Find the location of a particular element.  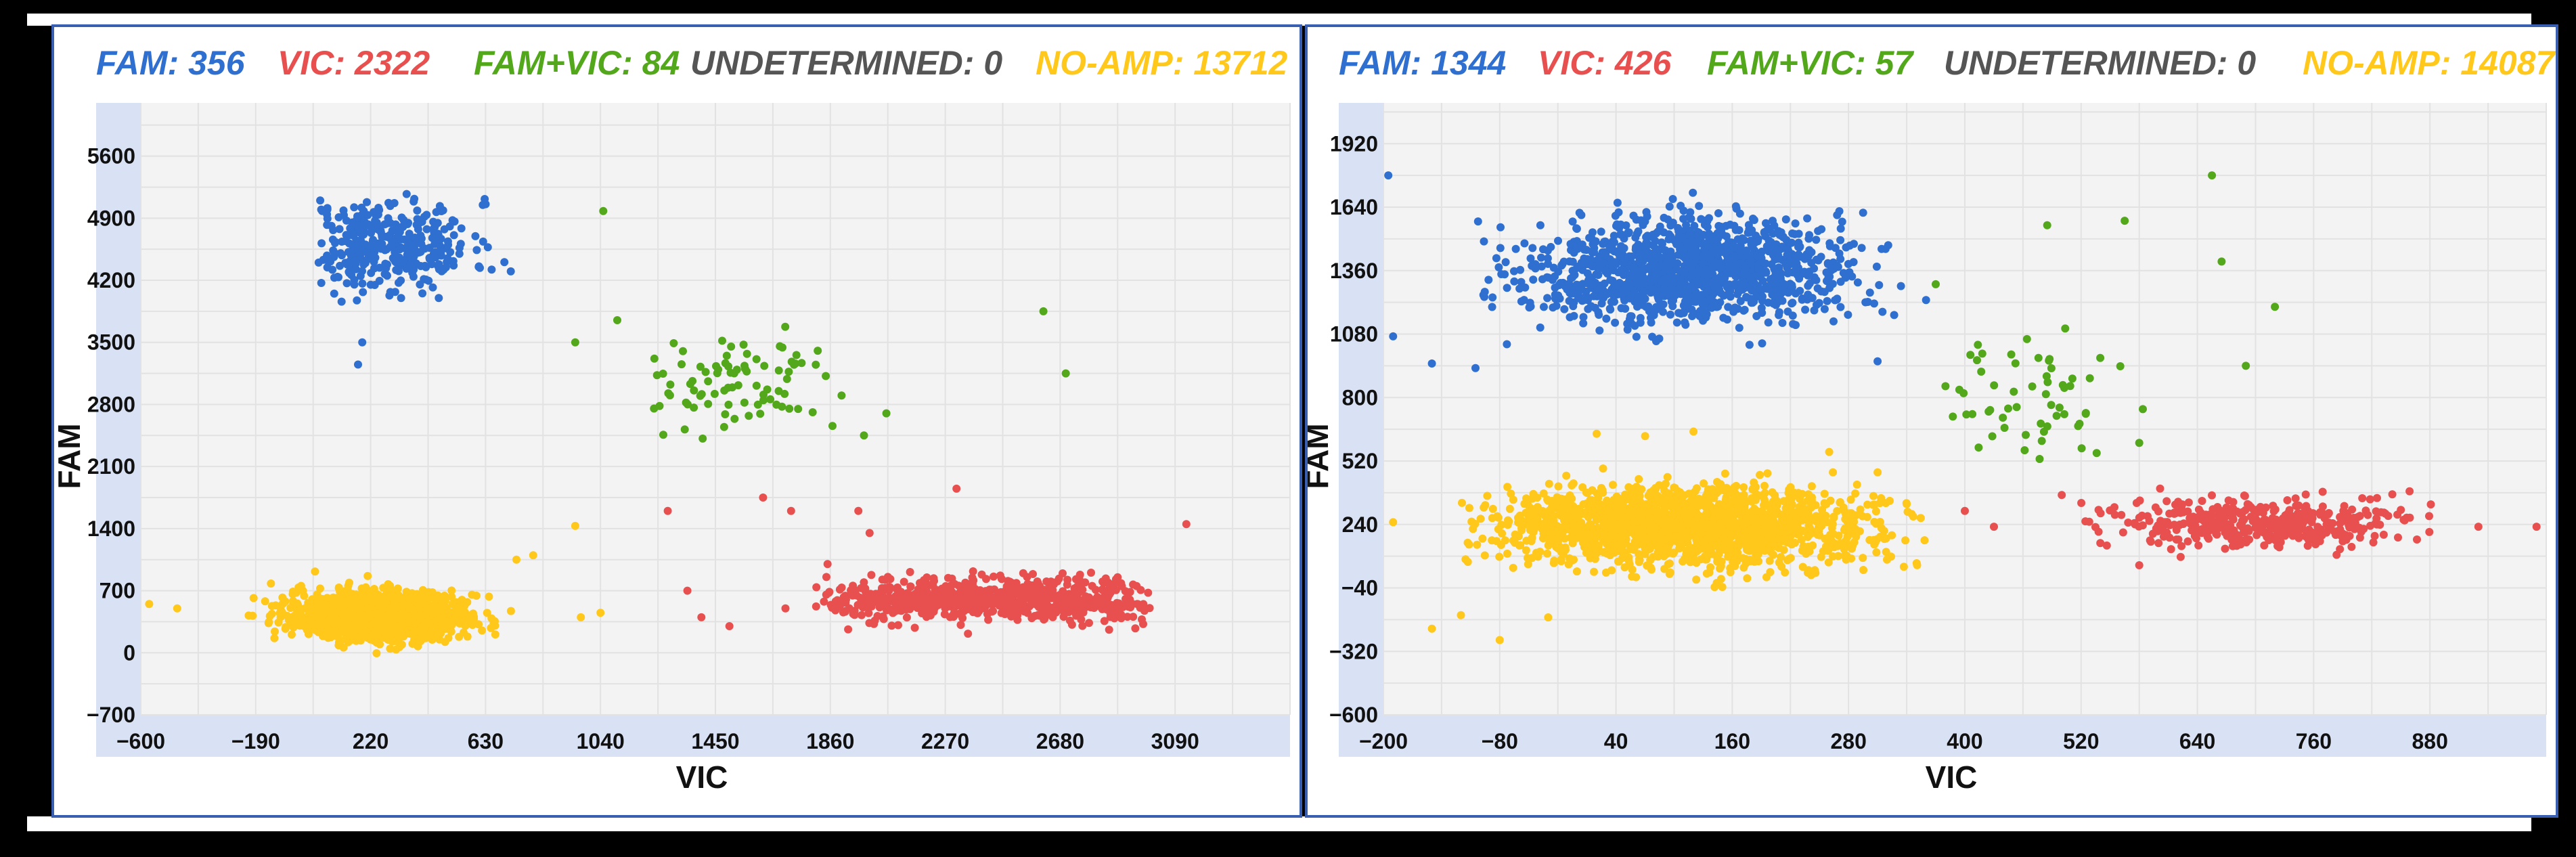

x-tick-label: −600 is located at coordinates (140, 741).